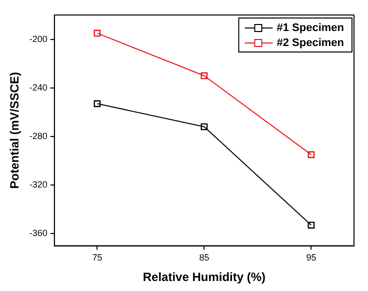  What do you see at coordinates (204, 277) in the screenshot?
I see `x-axis-title: Relative Humidity (%)` at bounding box center [204, 277].